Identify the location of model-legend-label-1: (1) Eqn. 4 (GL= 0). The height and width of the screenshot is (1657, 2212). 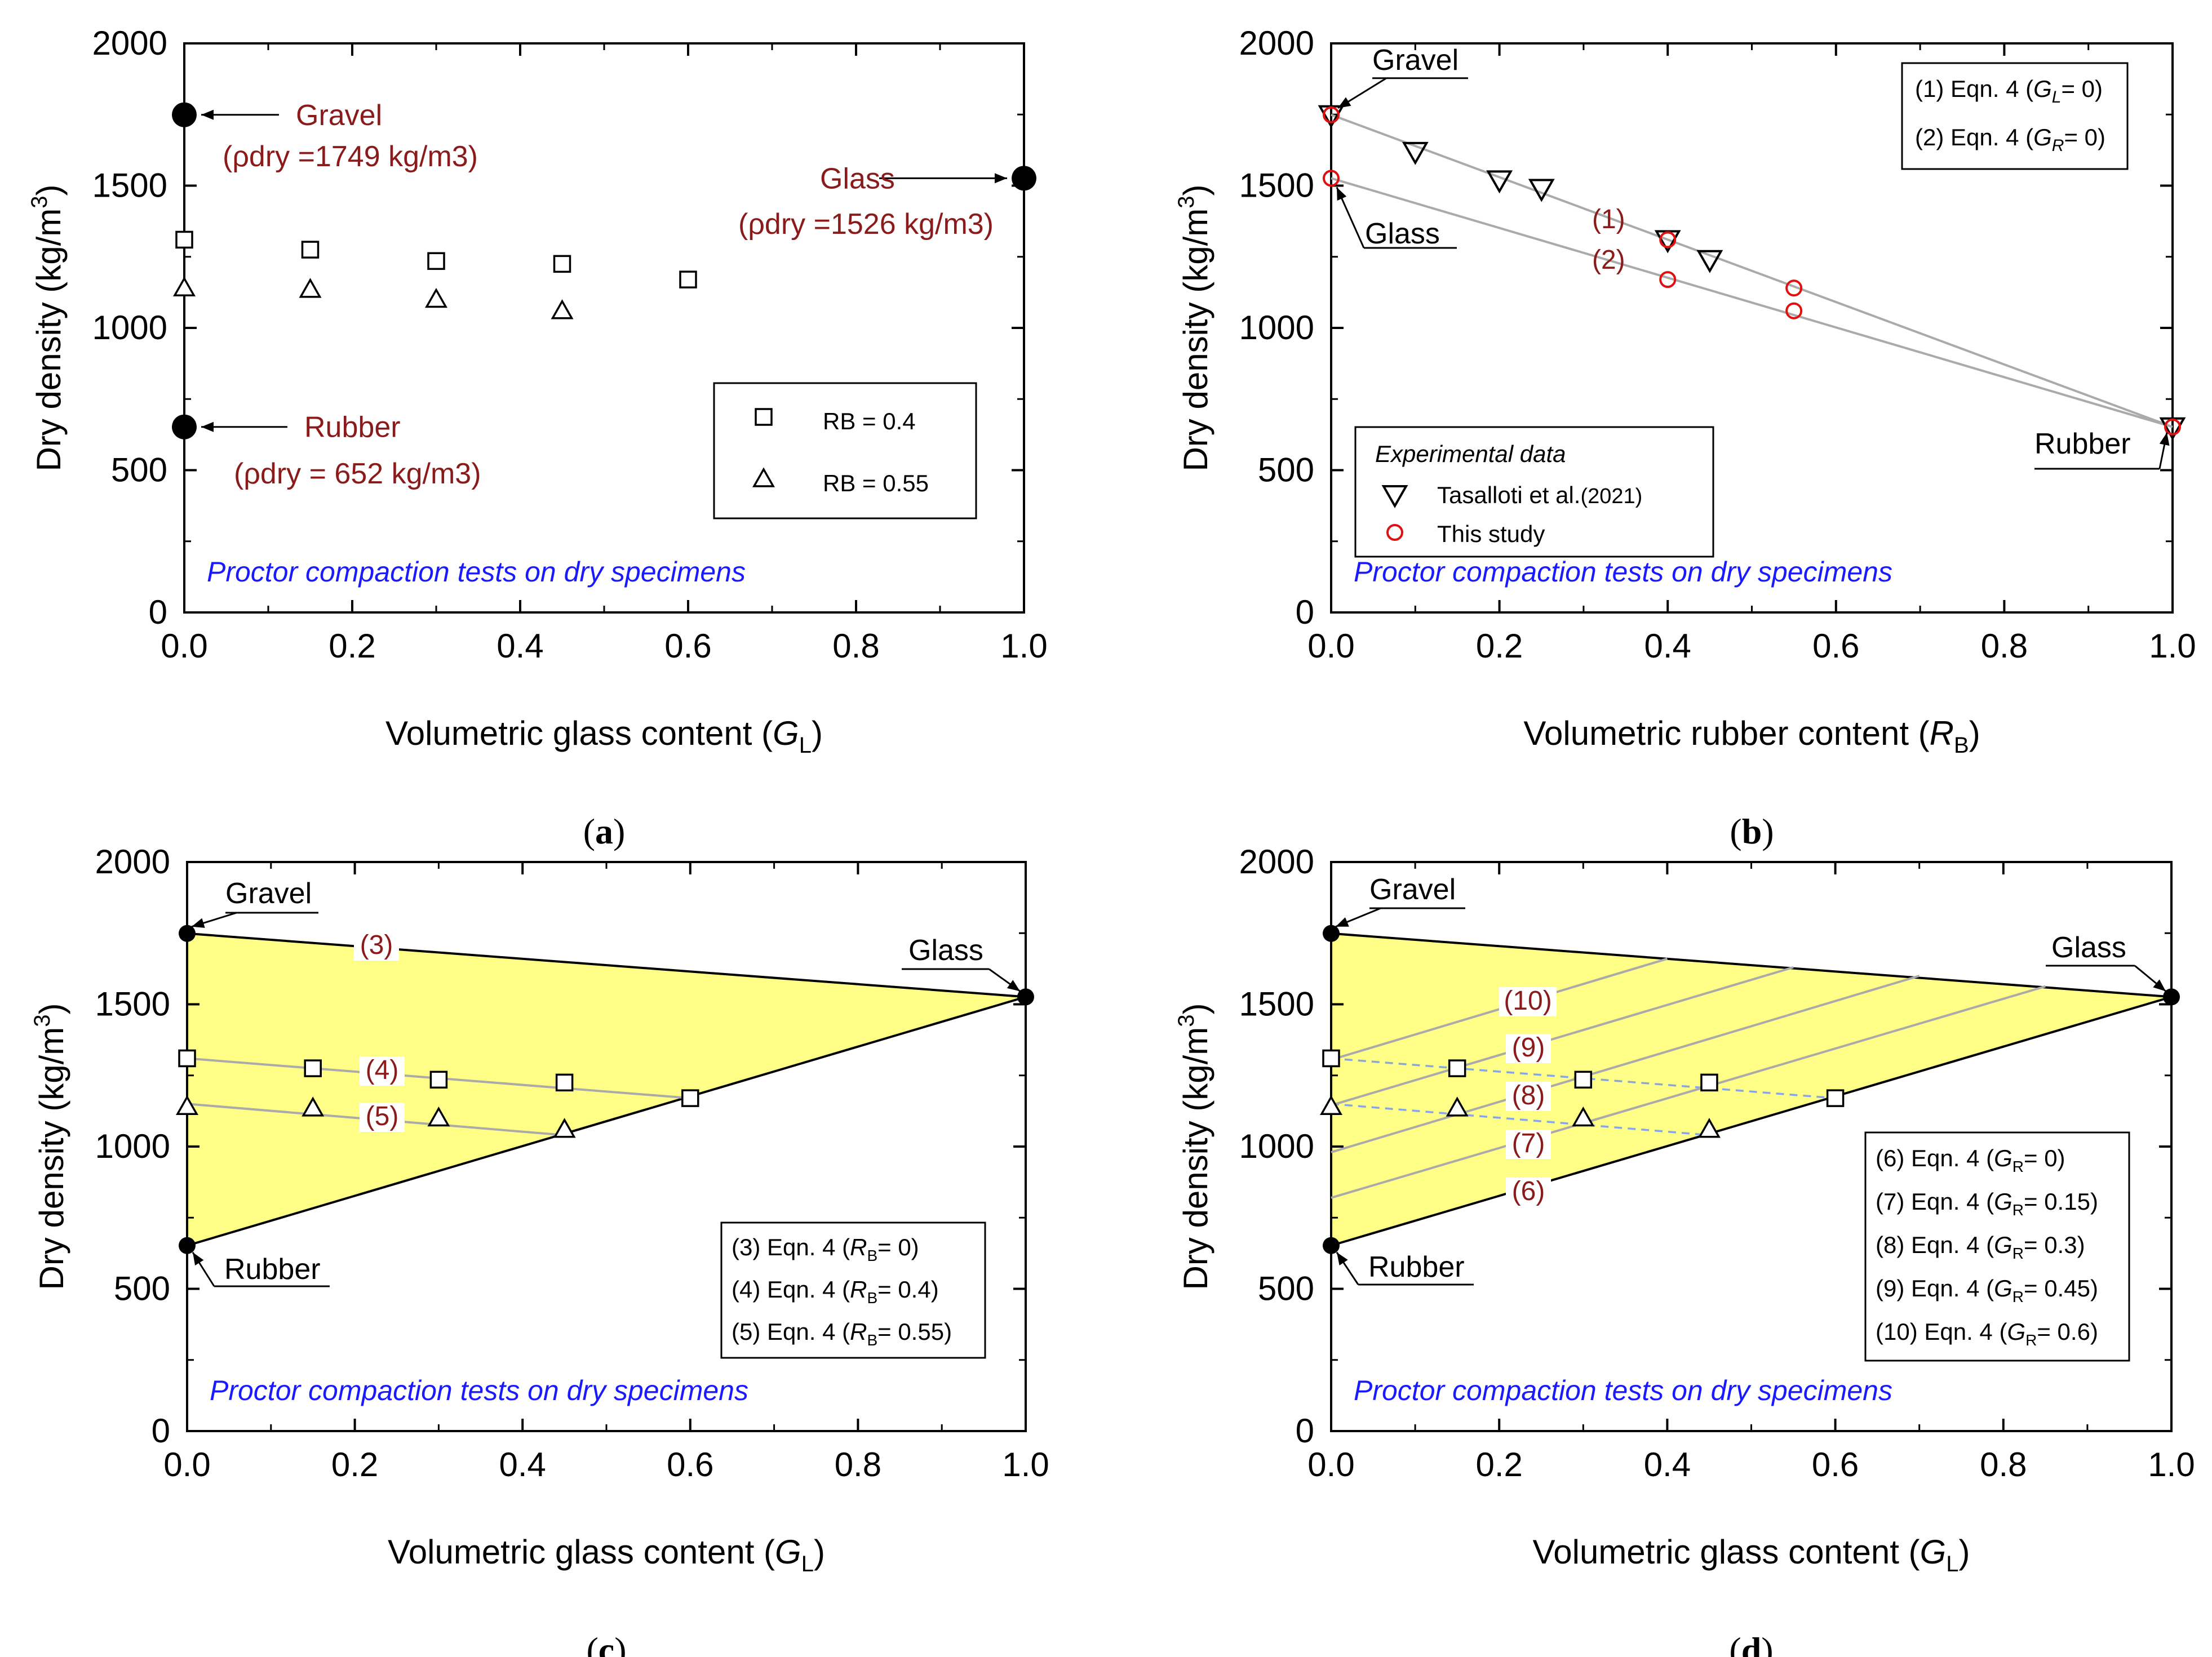
(2009, 90).